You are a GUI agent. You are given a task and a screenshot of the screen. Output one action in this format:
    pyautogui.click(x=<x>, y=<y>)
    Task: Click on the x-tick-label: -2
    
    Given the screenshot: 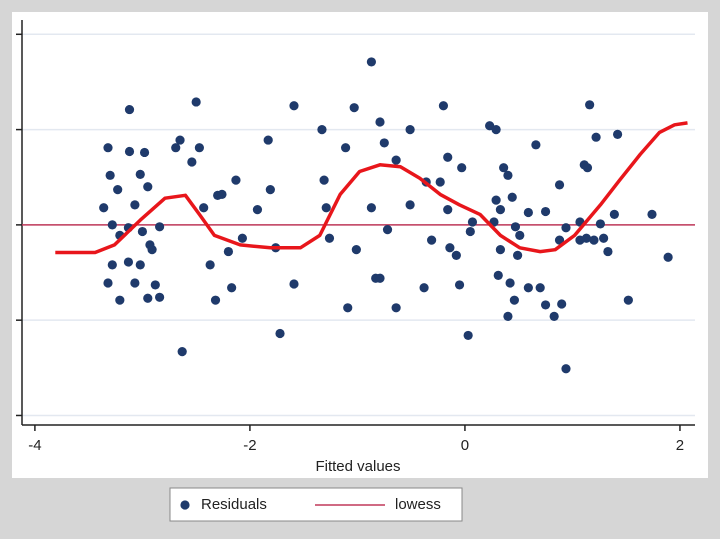 What is the action you would take?
    pyautogui.click(x=249, y=445)
    